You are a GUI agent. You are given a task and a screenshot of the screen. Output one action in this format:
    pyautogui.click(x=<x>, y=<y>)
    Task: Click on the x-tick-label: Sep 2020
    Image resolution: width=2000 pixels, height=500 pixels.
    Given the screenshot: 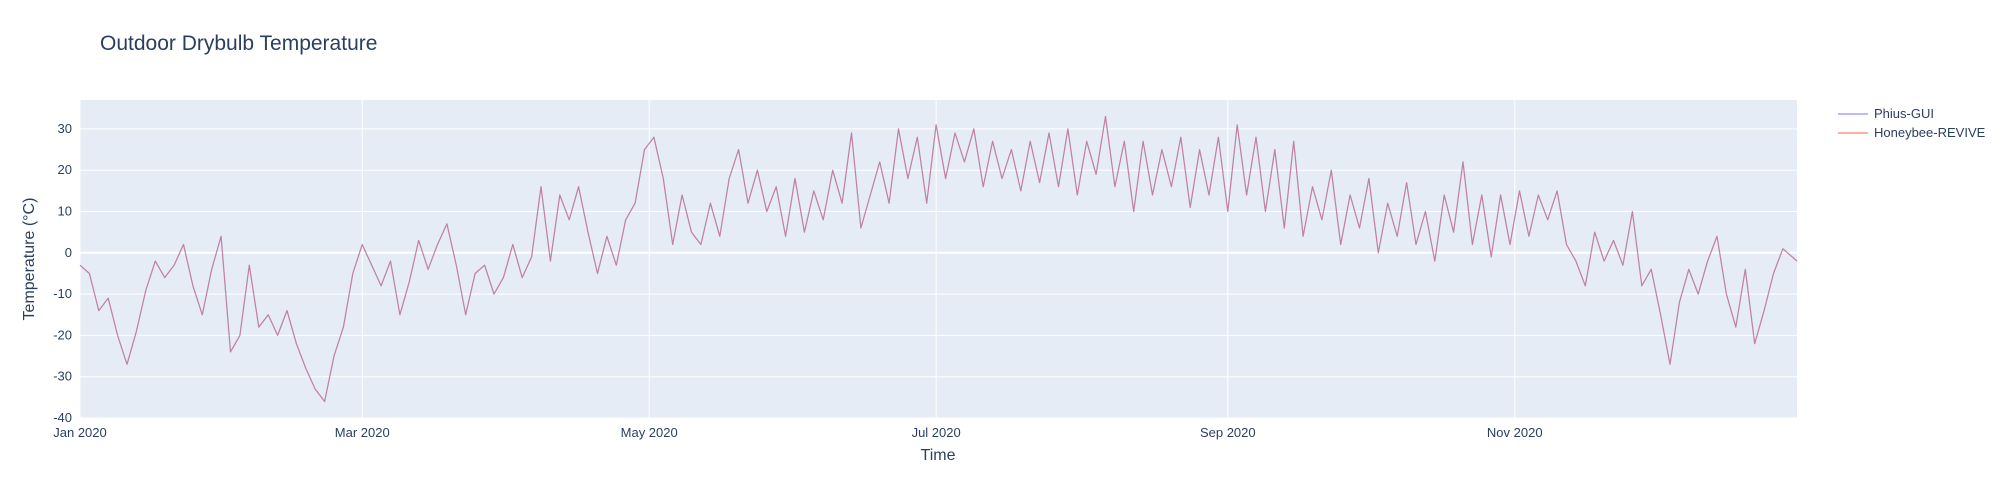 What is the action you would take?
    pyautogui.click(x=1228, y=432)
    